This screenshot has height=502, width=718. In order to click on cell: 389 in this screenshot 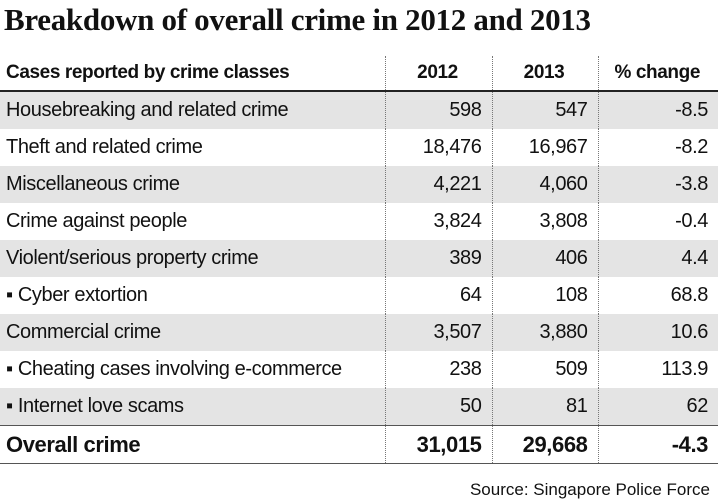, I will do `click(438, 258)`.